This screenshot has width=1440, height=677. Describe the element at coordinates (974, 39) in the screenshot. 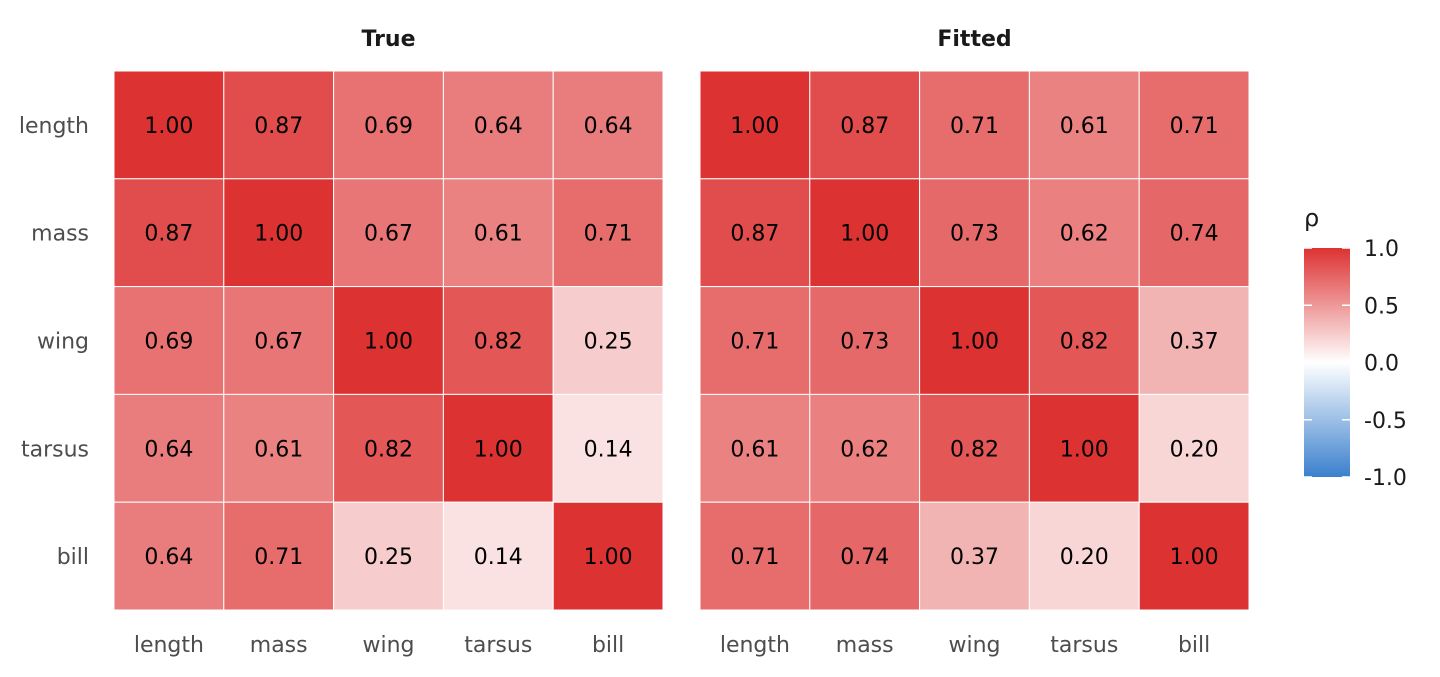

I see `panel-title: Fitted` at that location.